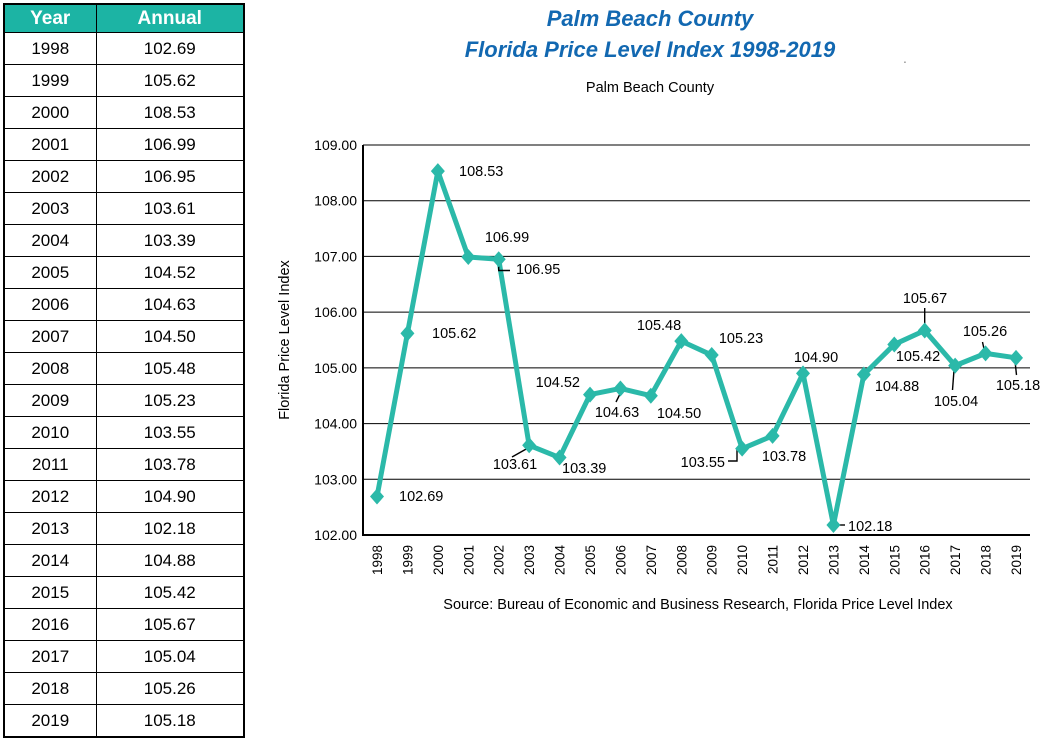  Describe the element at coordinates (590, 560) in the screenshot. I see `svg-text: 2005` at that location.